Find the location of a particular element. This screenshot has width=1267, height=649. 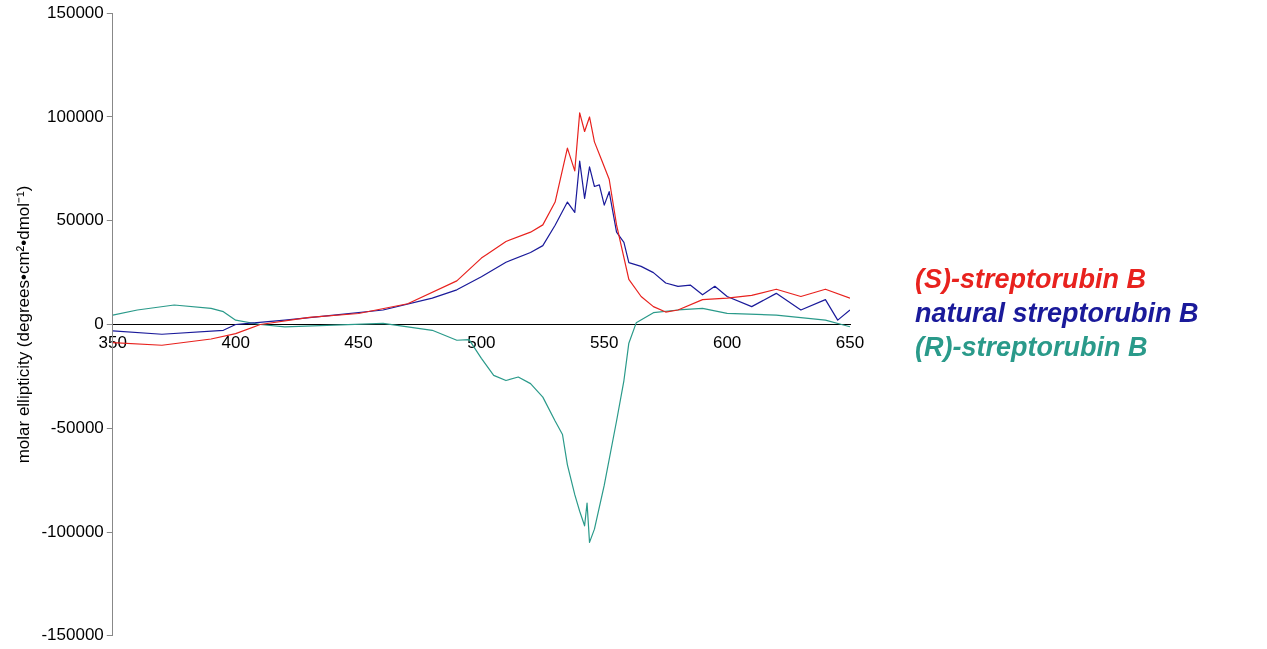

x-tick-label: 600 is located at coordinates (727, 343).